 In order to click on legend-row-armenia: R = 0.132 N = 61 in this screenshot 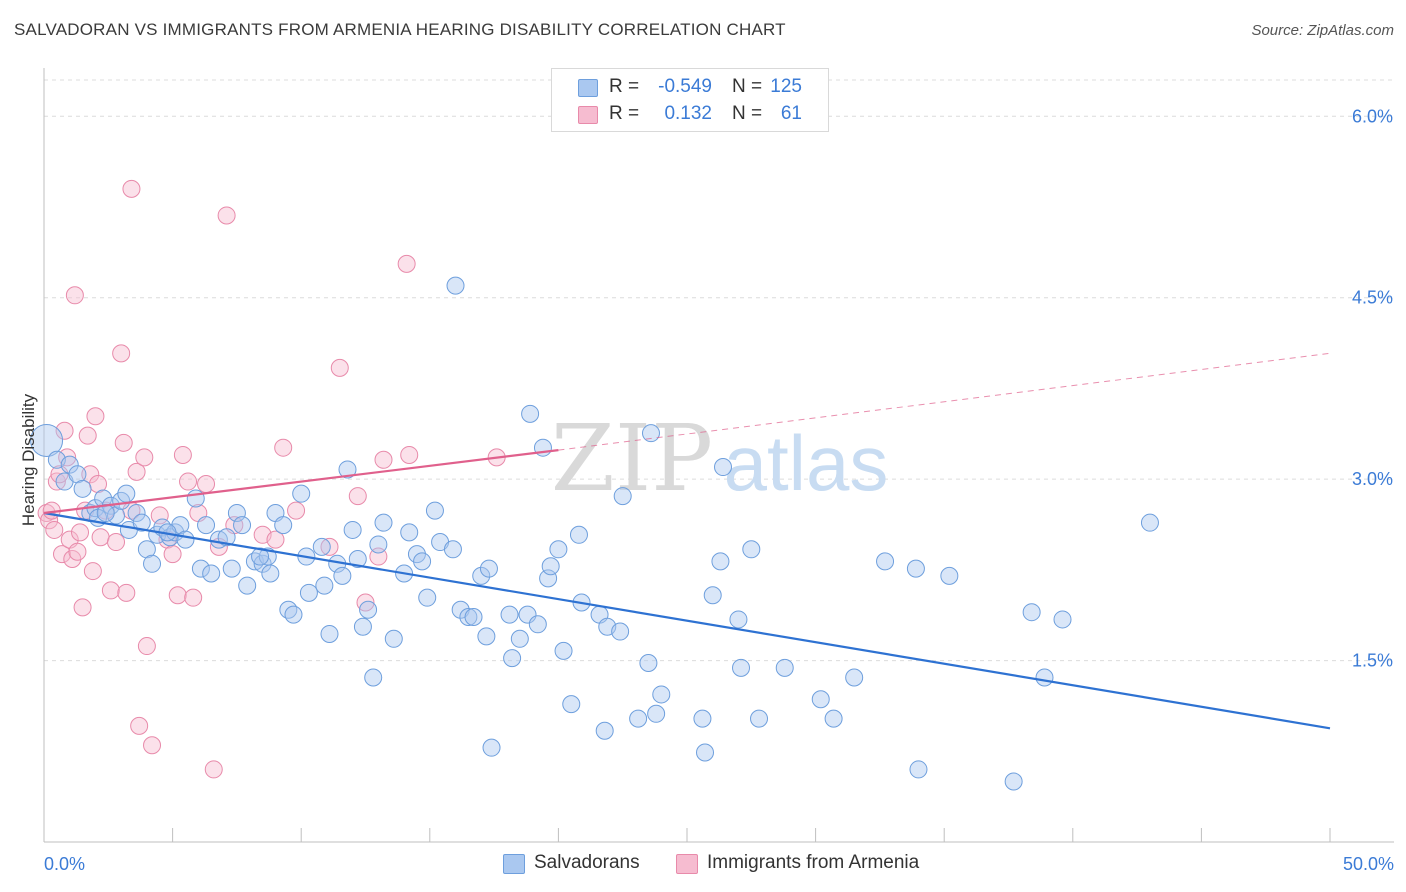, I will do `click(690, 114)`.